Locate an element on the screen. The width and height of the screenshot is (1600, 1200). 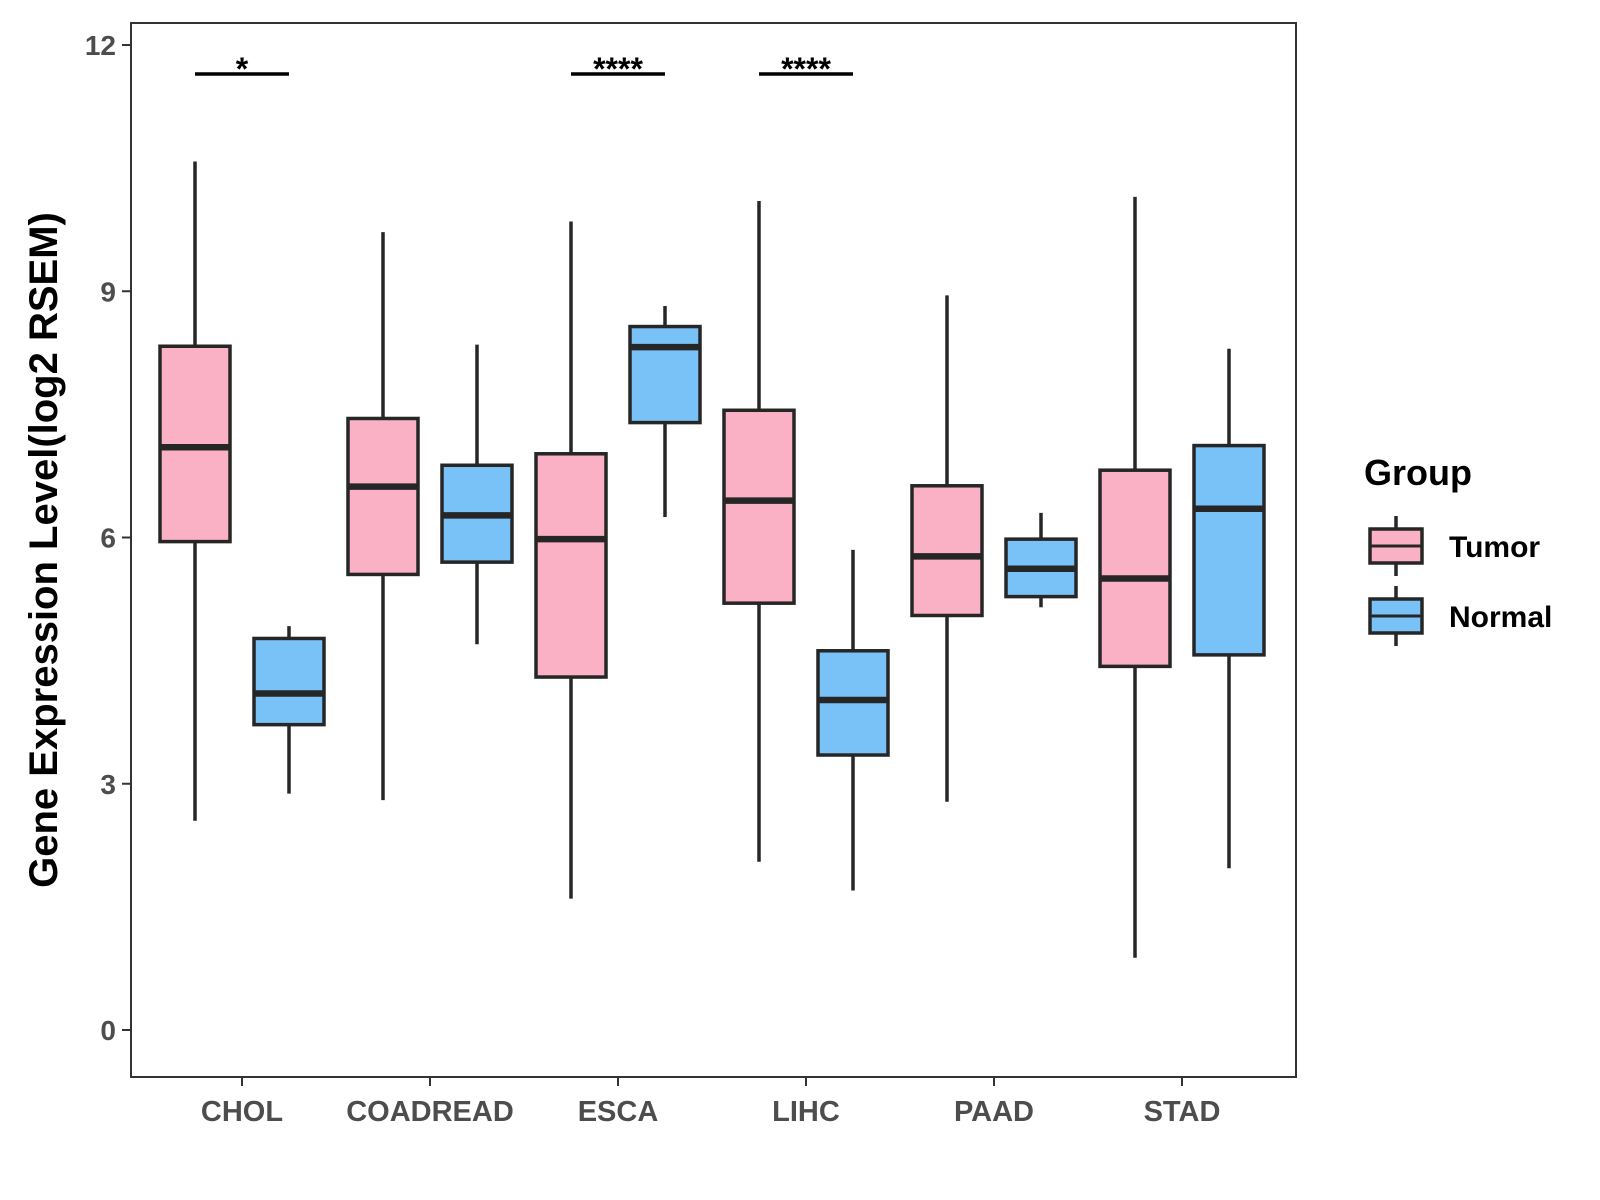
y-tick-label: 3 is located at coordinates (108, 784).